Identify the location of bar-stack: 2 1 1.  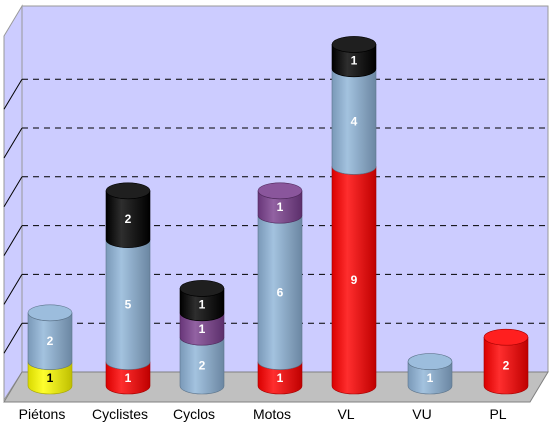
(202, 337).